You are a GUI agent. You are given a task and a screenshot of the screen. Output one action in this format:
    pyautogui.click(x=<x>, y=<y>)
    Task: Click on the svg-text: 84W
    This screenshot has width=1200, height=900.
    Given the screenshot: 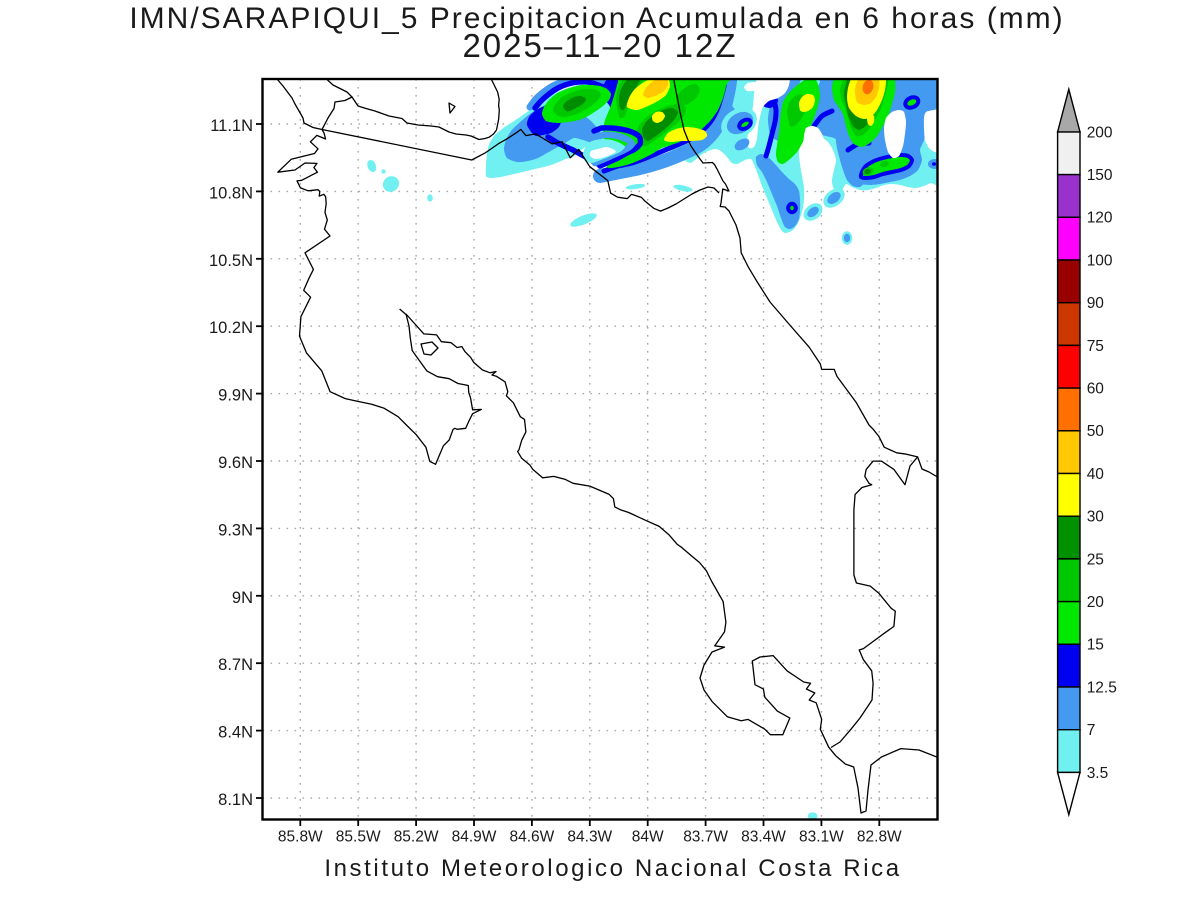 What is the action you would take?
    pyautogui.click(x=648, y=837)
    